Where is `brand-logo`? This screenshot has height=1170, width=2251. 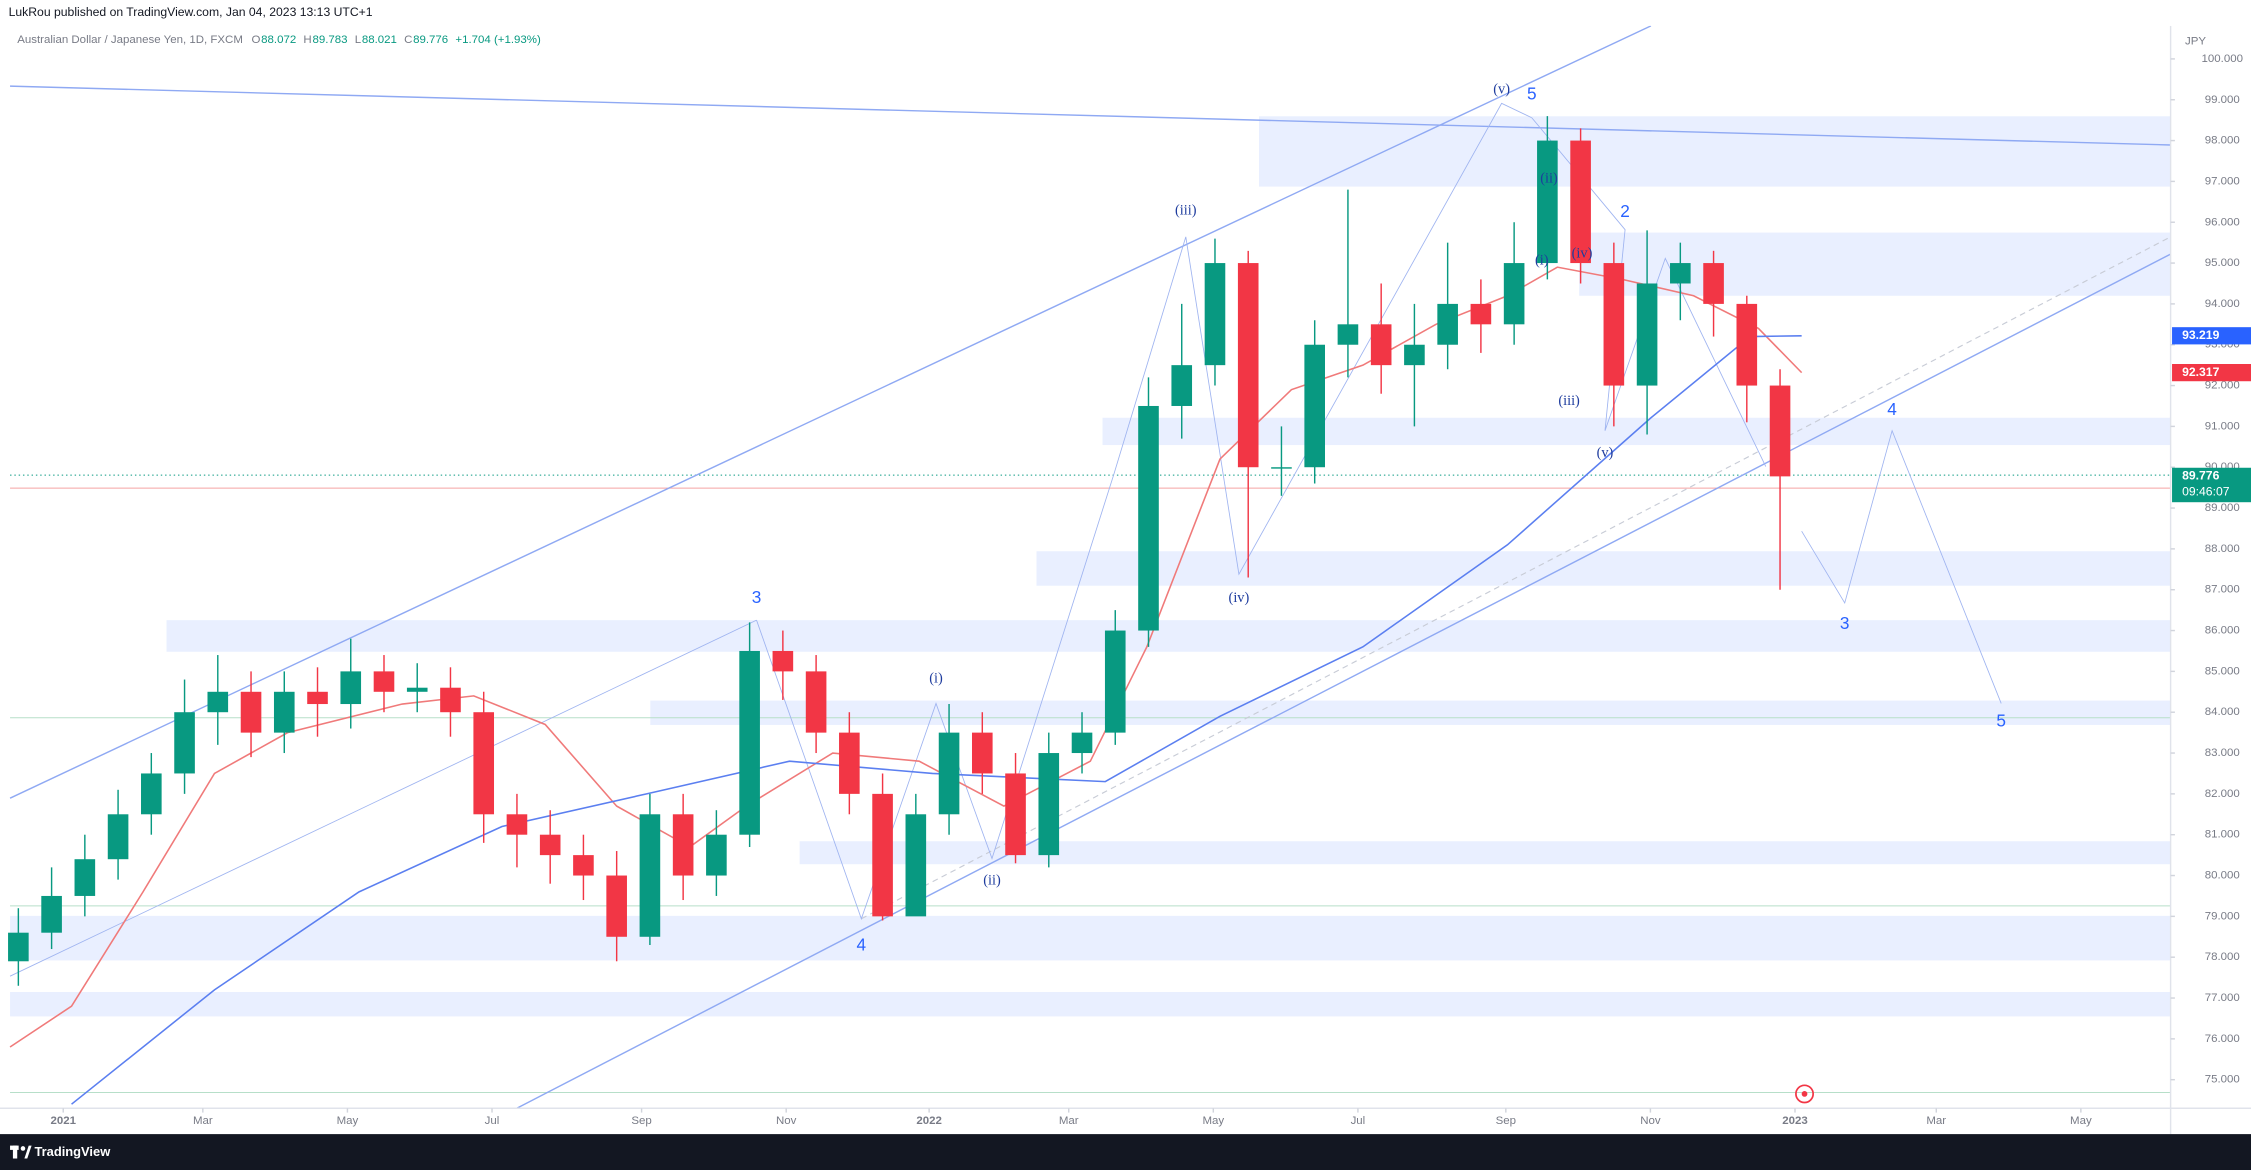
brand-logo is located at coordinates (21, 1152).